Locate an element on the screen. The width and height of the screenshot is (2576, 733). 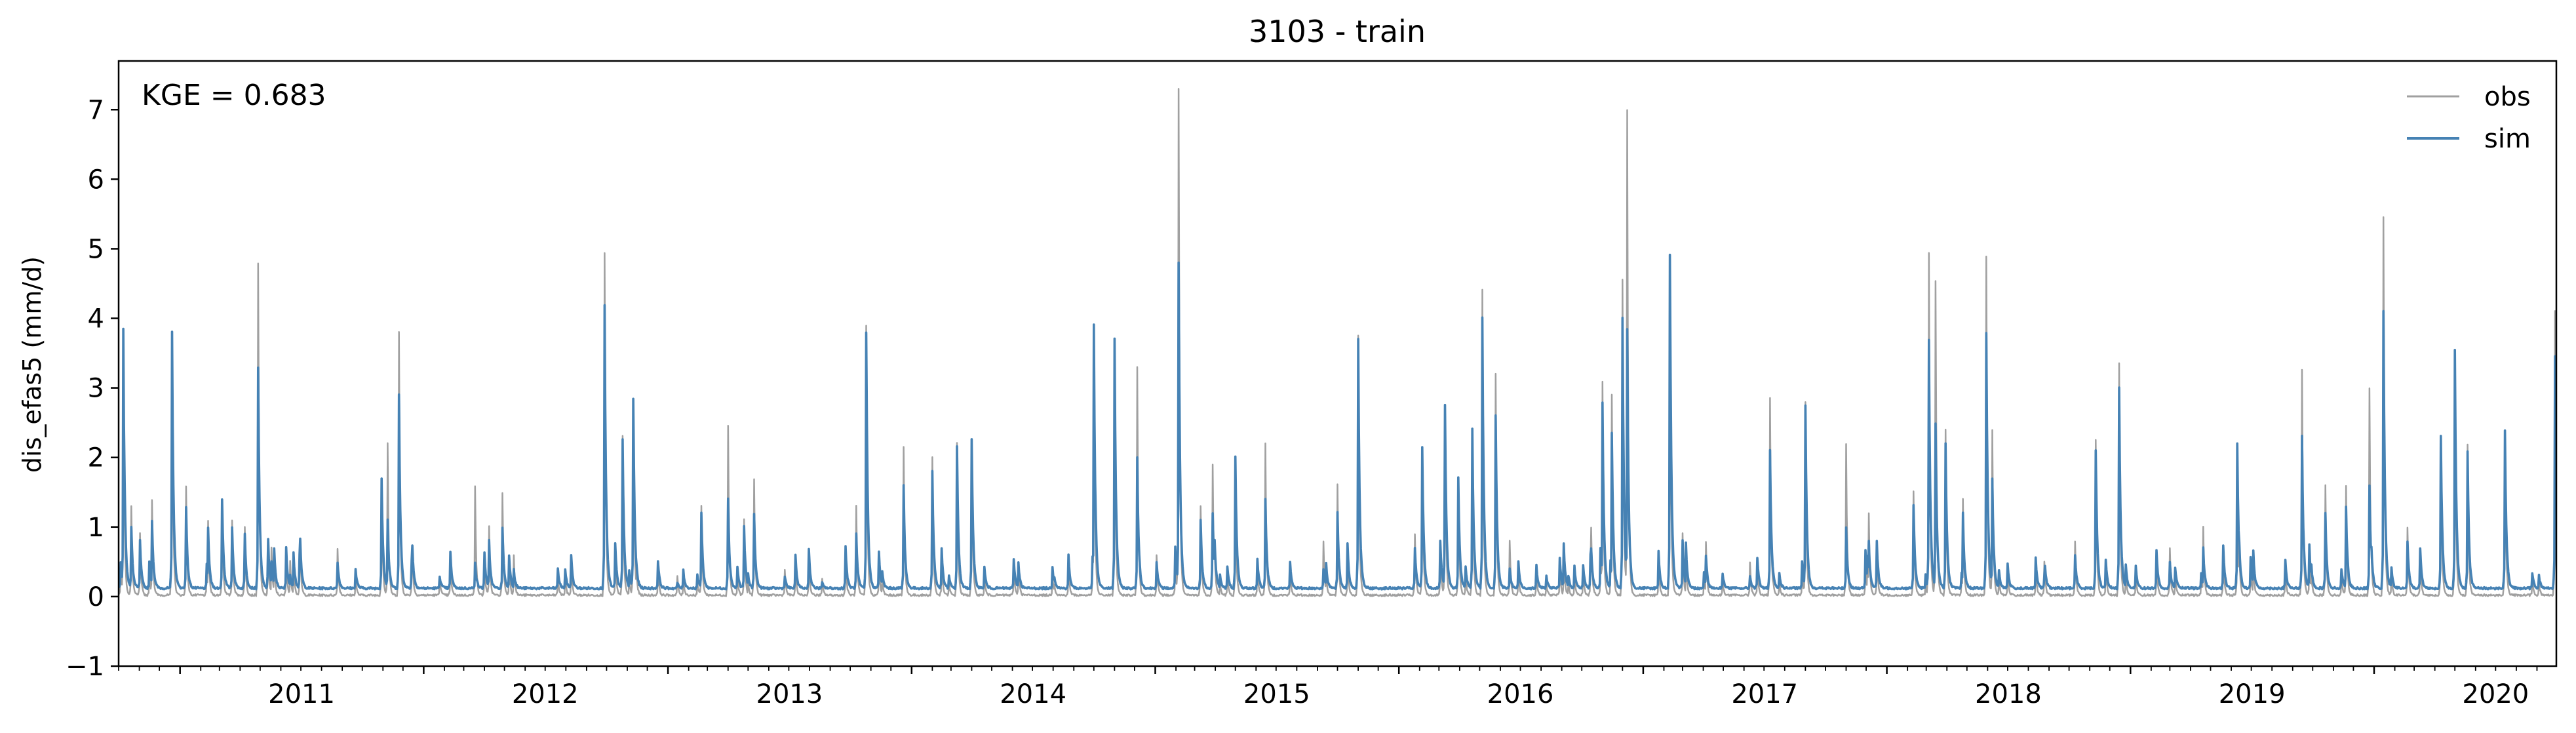
y-axis: −1 0 1 2 3 4 5 6 7 is located at coordinates (92, 388).